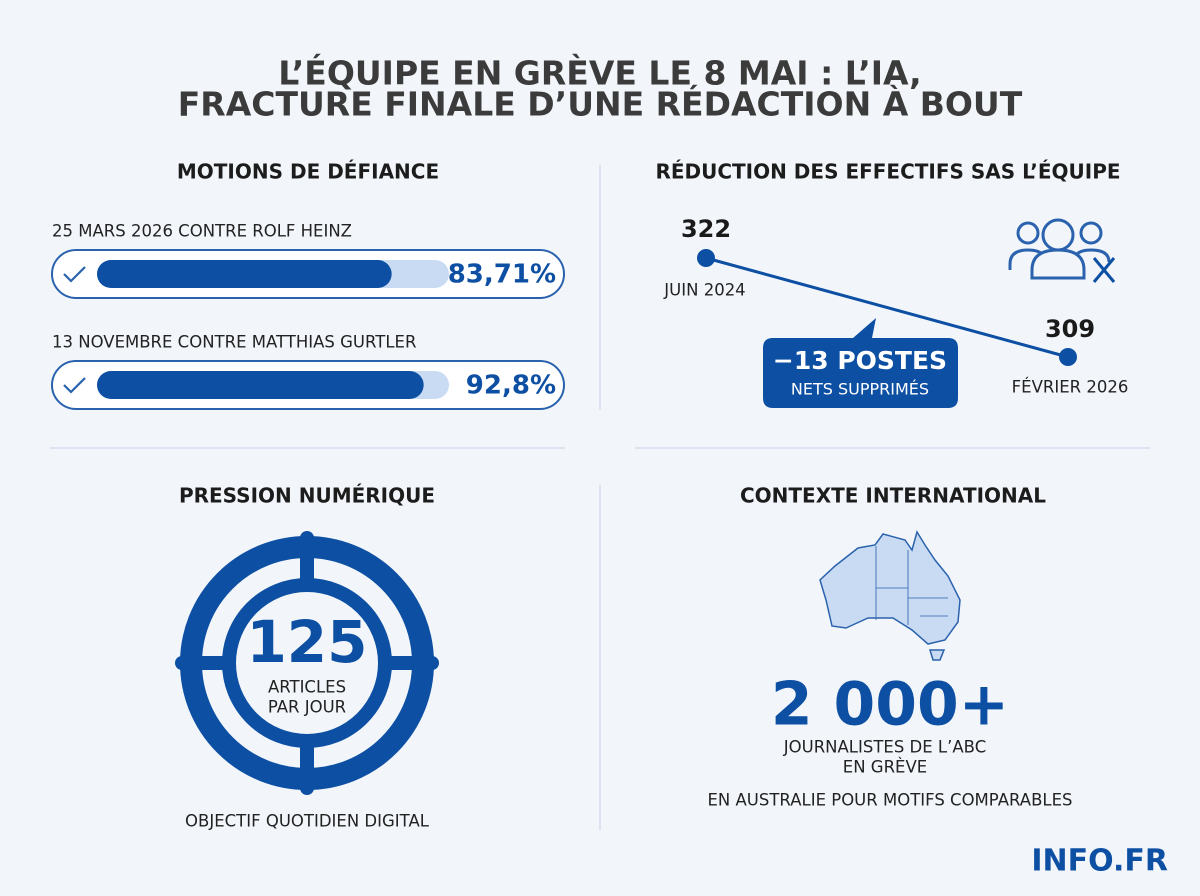  What do you see at coordinates (307, 707) in the screenshot?
I see `pressure-line: PAR JOUR` at bounding box center [307, 707].